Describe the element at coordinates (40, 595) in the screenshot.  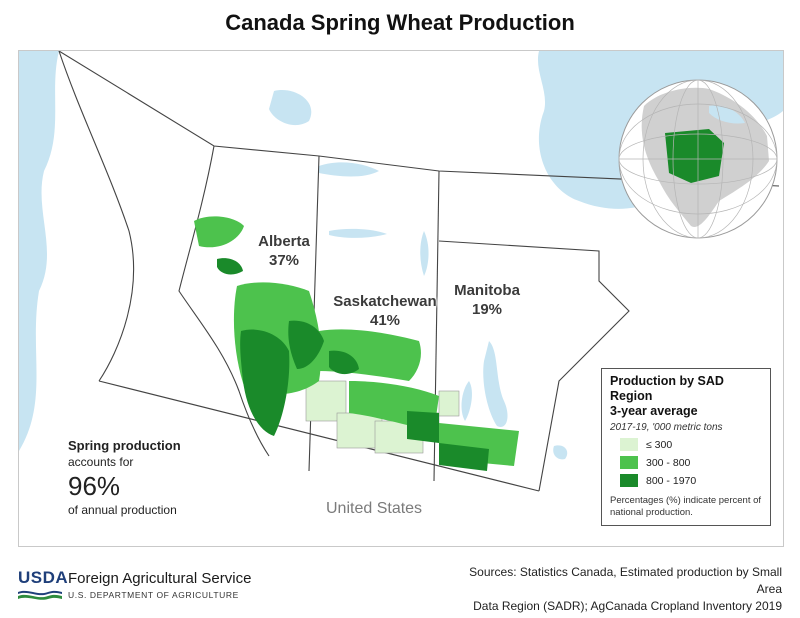
I see `usda-logo-waves-icon` at that location.